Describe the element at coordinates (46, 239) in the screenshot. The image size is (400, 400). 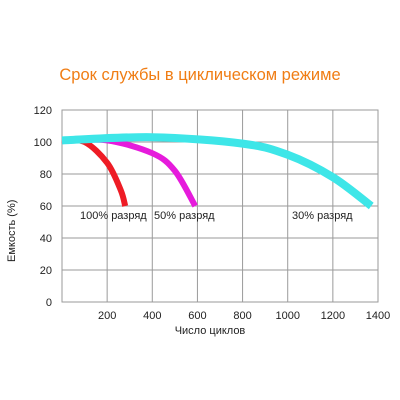
I see `y-tick-label: 40` at that location.